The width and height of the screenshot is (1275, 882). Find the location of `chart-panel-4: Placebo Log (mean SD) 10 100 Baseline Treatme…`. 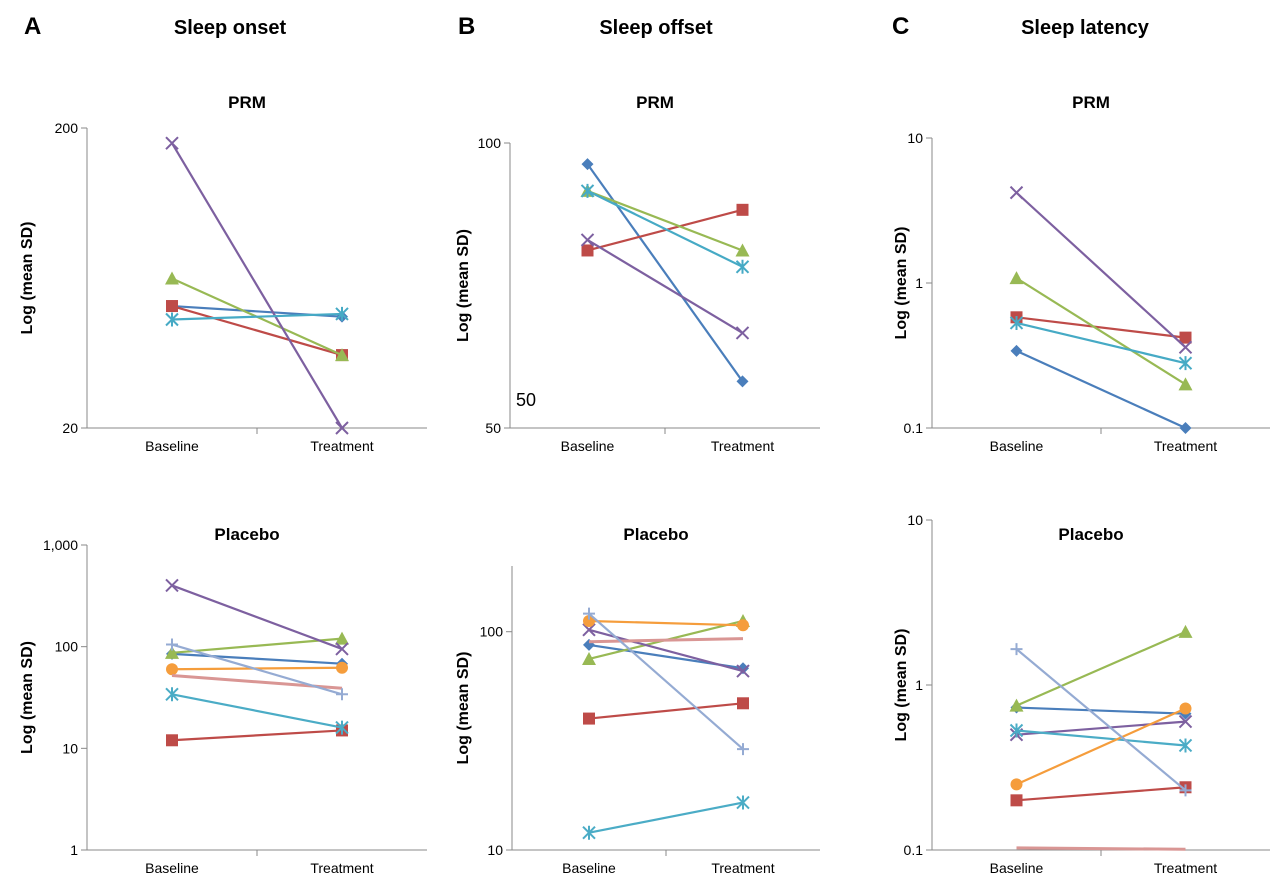

chart-panel-4: Placebo Log (mean SD) 10 100 Baseline Treatme… is located at coordinates (637, 700).